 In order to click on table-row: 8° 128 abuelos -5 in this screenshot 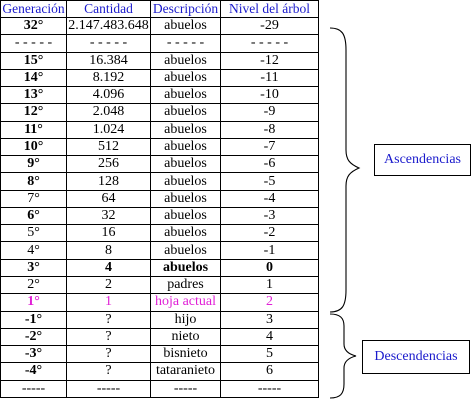, I will do `click(159, 181)`.